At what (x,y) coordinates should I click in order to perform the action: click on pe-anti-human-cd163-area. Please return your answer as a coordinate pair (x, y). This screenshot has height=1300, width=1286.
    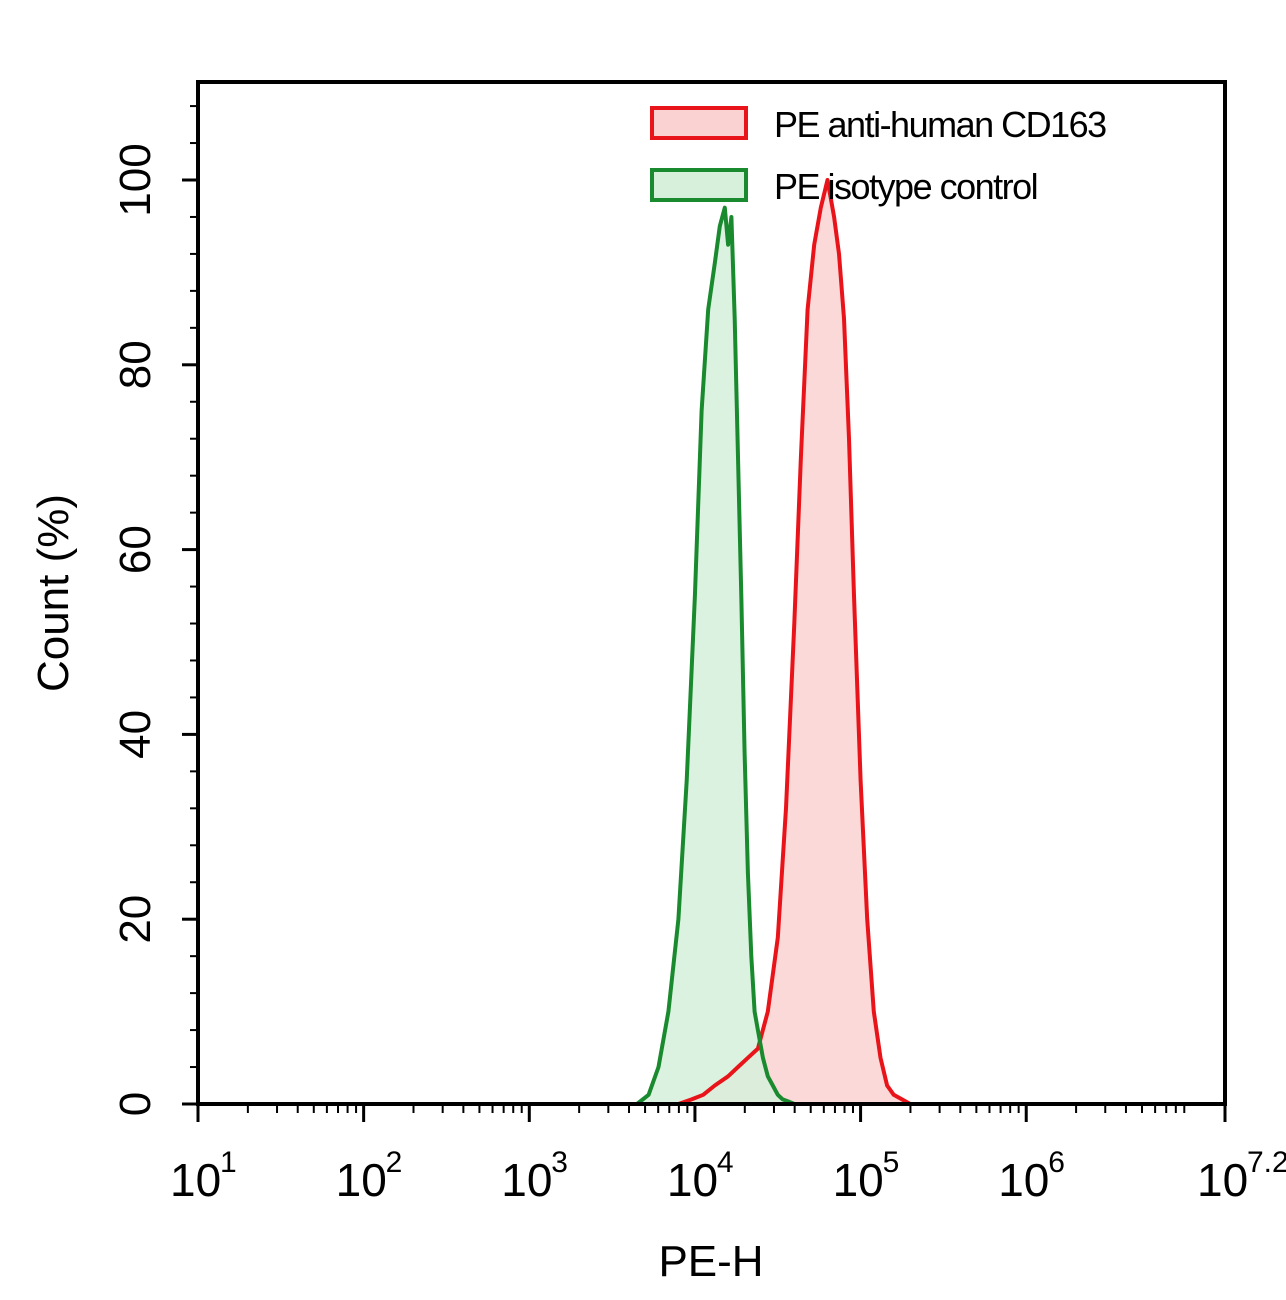
    Looking at the image, I should click on (804, 642).